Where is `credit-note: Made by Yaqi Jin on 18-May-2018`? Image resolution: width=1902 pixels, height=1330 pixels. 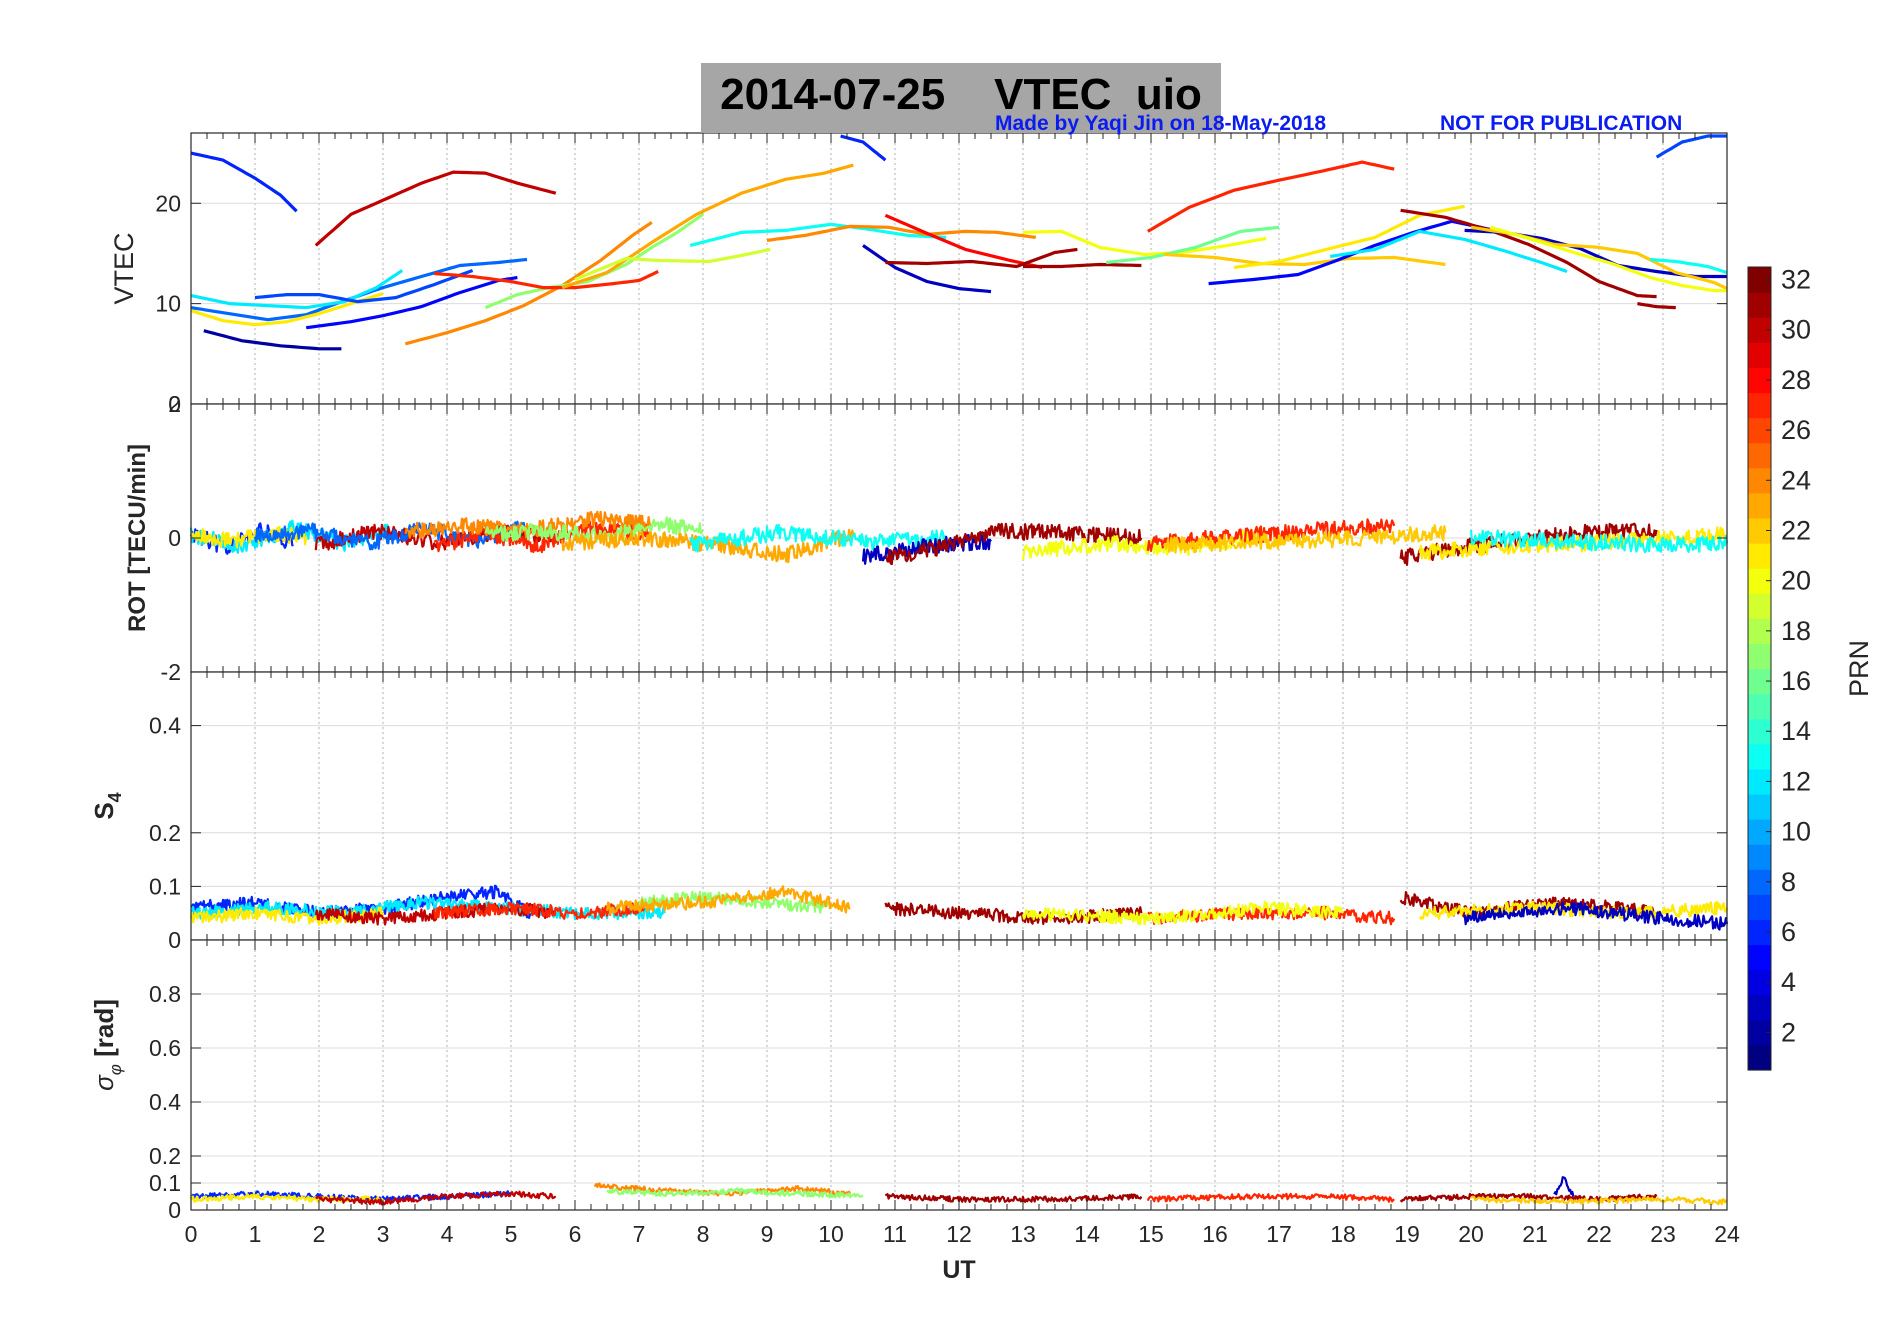 credit-note: Made by Yaqi Jin on 18-May-2018 is located at coordinates (1161, 123).